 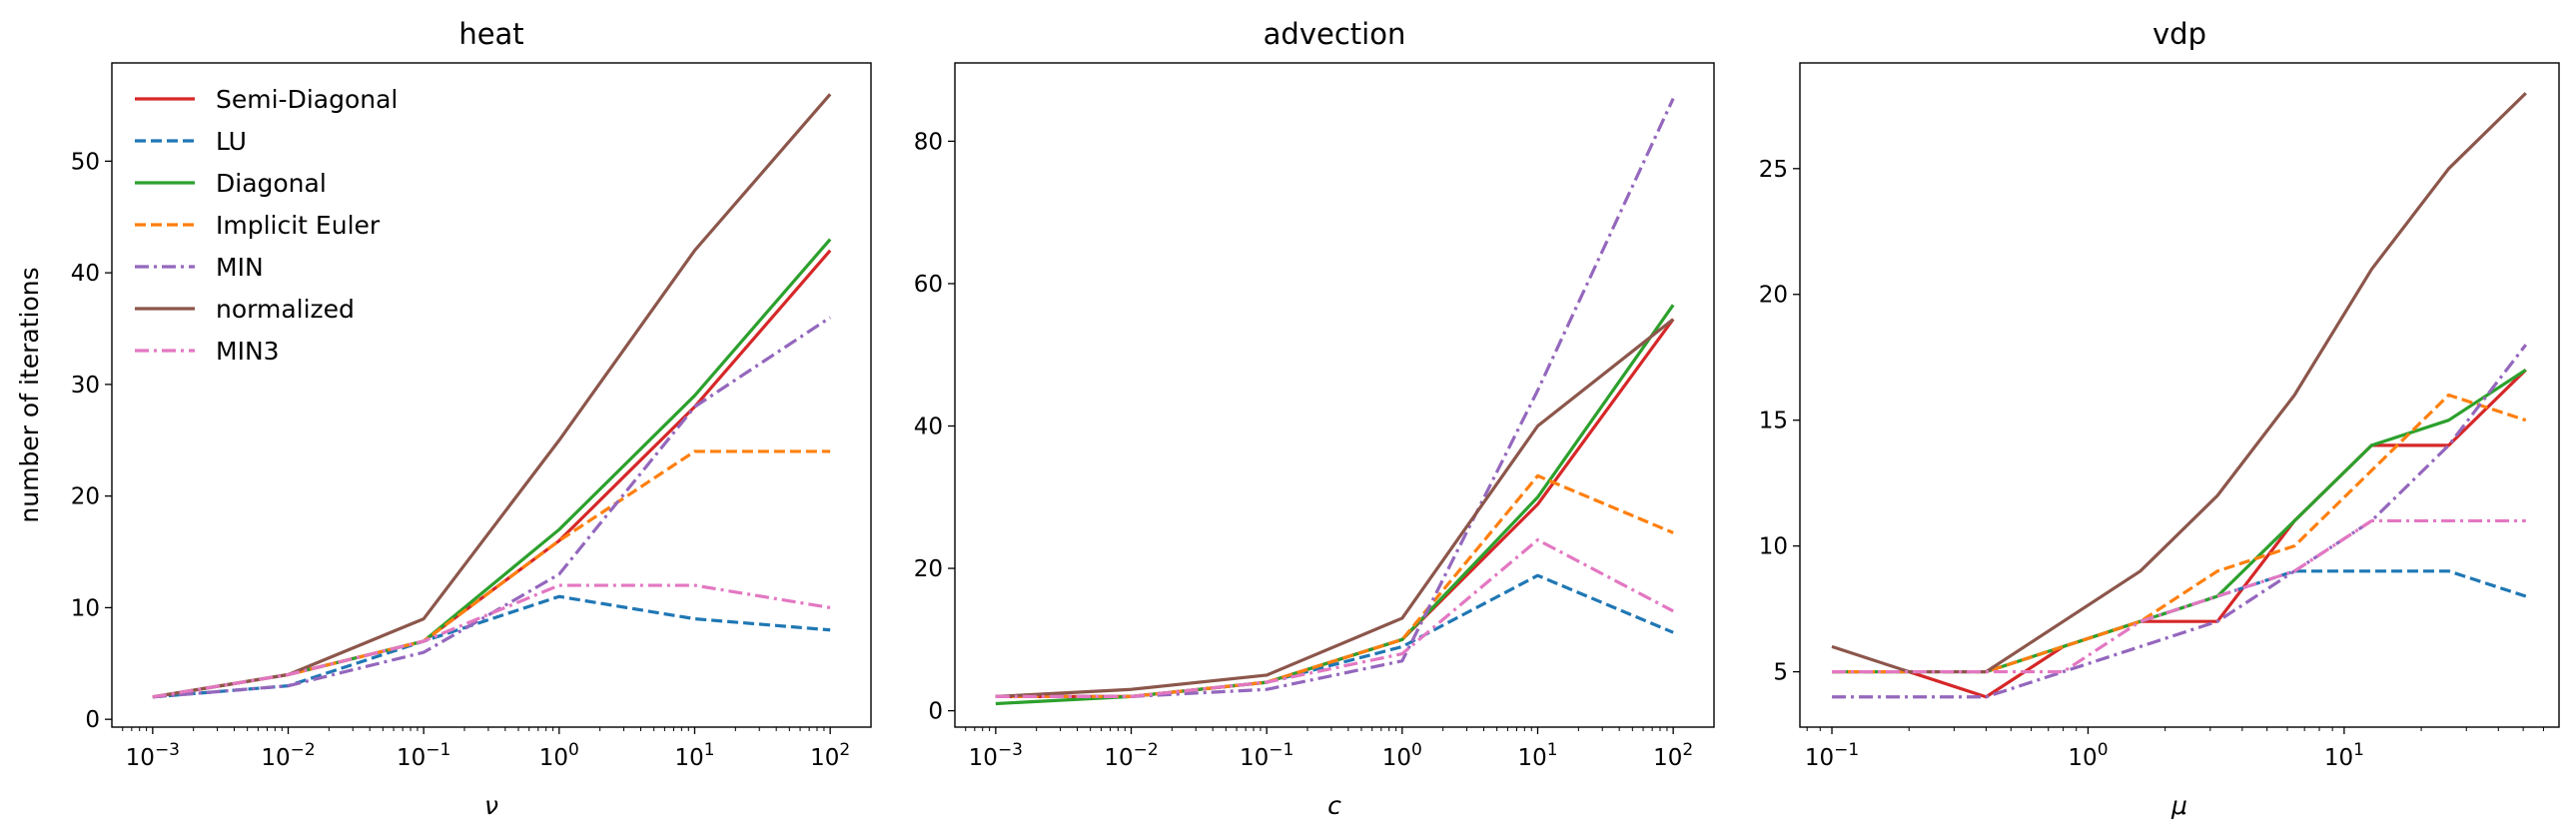 I want to click on legend-label: normalized, so click(x=285, y=310).